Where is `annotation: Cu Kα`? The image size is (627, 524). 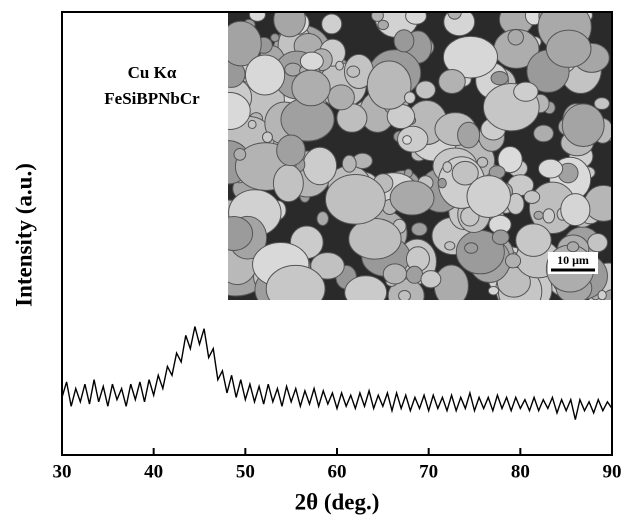
annotation: Cu Kα is located at coordinates (152, 72).